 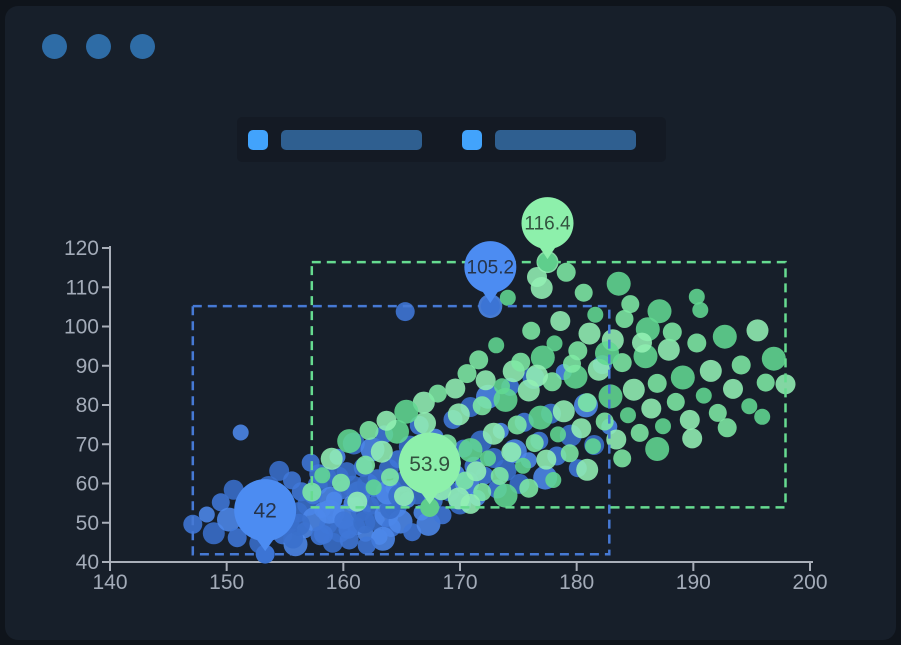 I want to click on min-marker-pin-blue: 42, so click(x=265, y=521).